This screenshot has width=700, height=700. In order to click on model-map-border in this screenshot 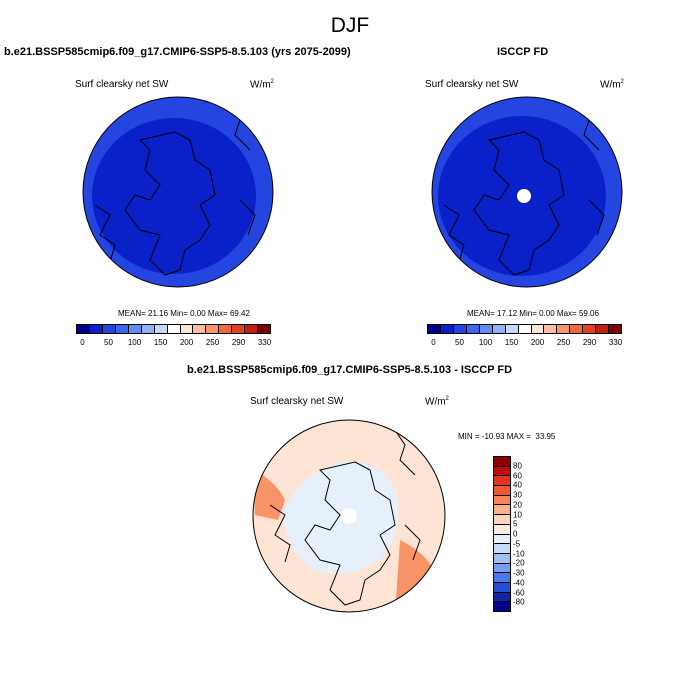, I will do `click(178, 192)`.